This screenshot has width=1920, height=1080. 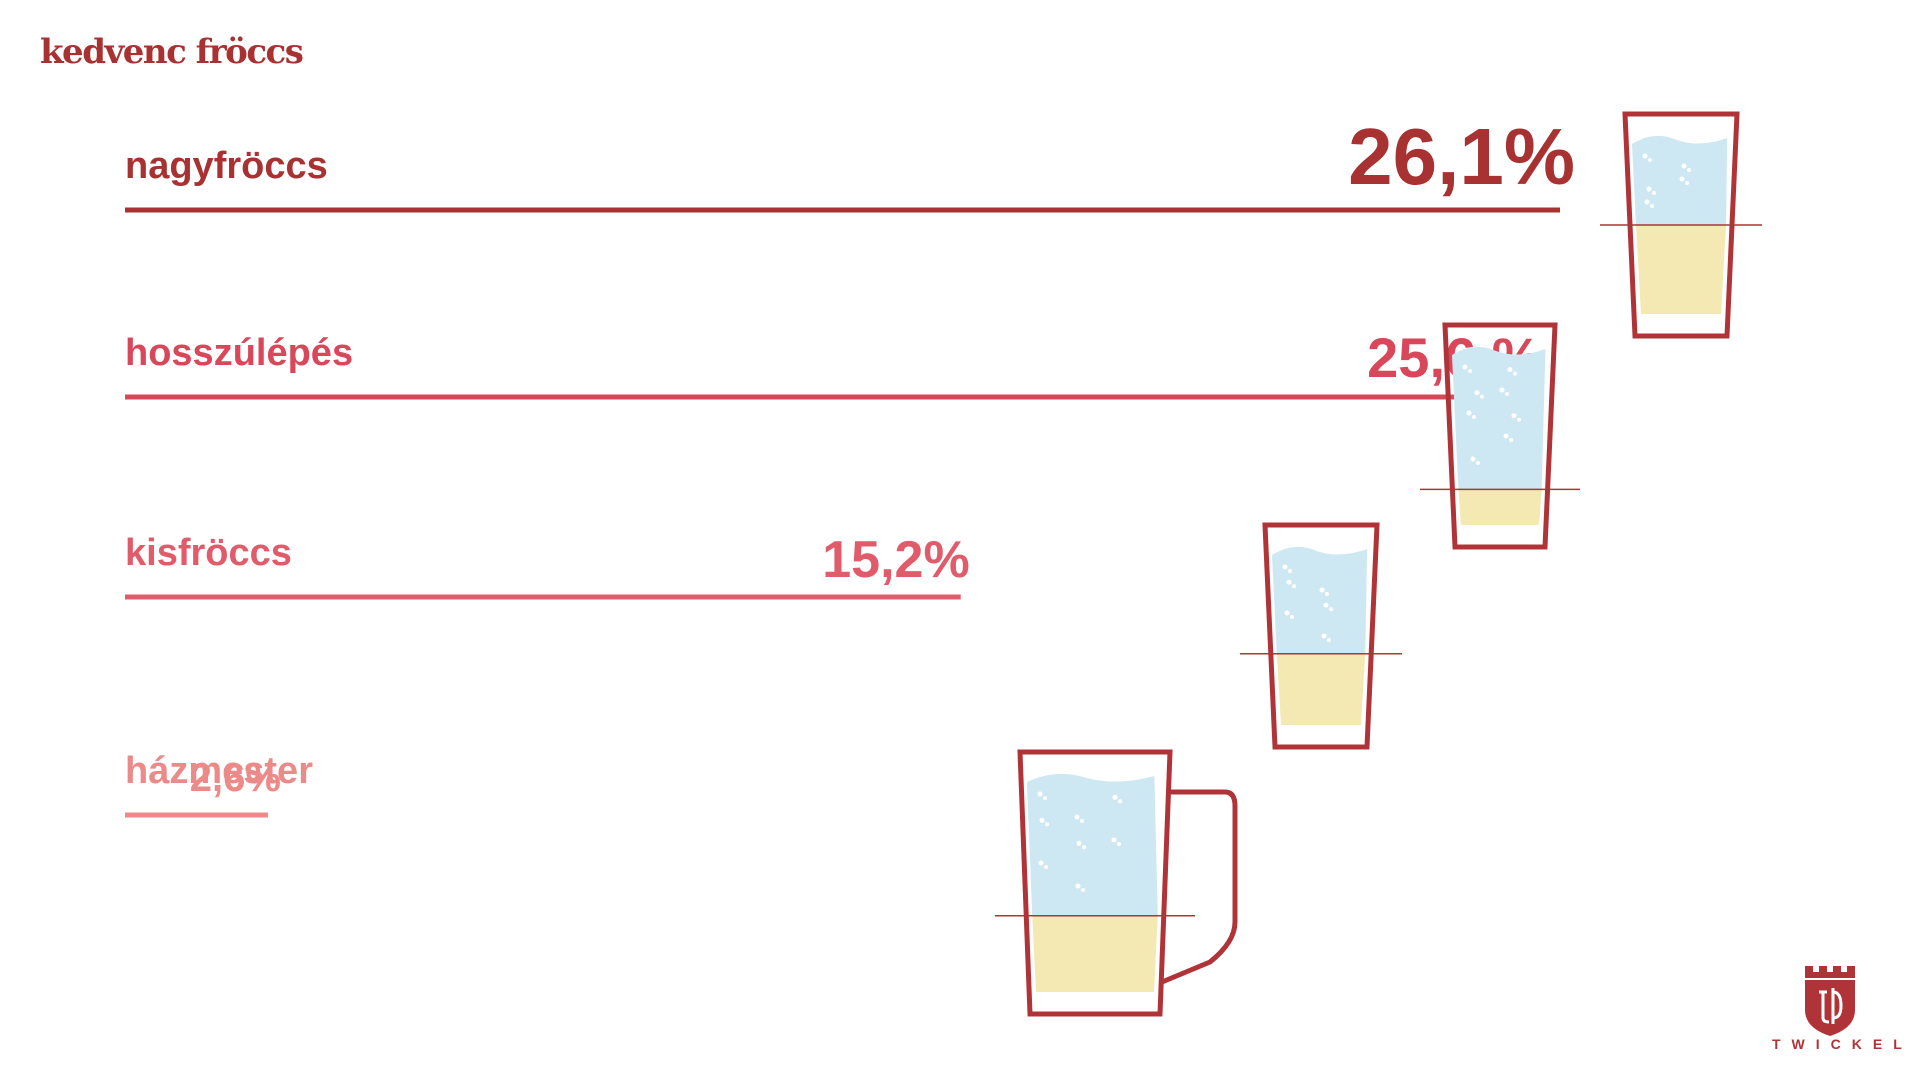 I want to click on short-glass-icon, so click(x=1321, y=636).